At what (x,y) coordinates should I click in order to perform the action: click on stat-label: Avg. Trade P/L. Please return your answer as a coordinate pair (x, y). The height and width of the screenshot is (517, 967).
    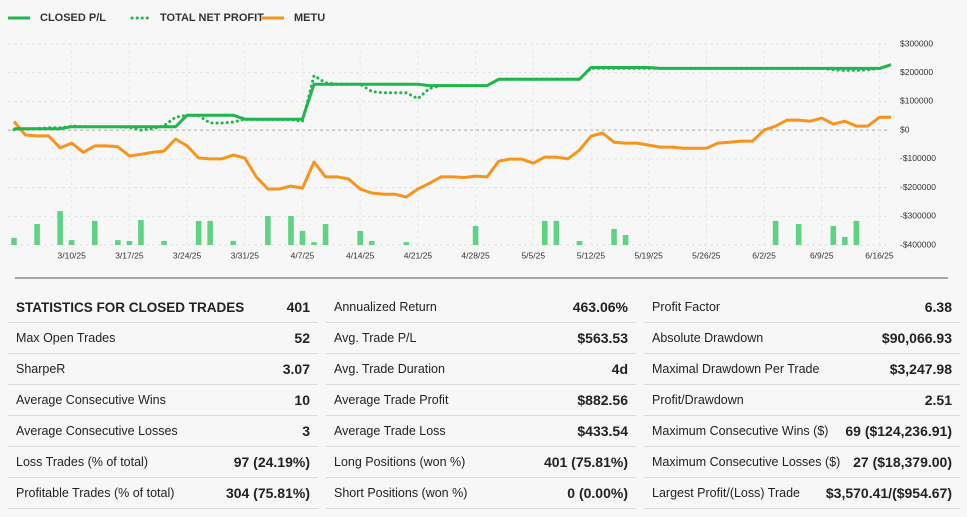
    Looking at the image, I should click on (375, 338).